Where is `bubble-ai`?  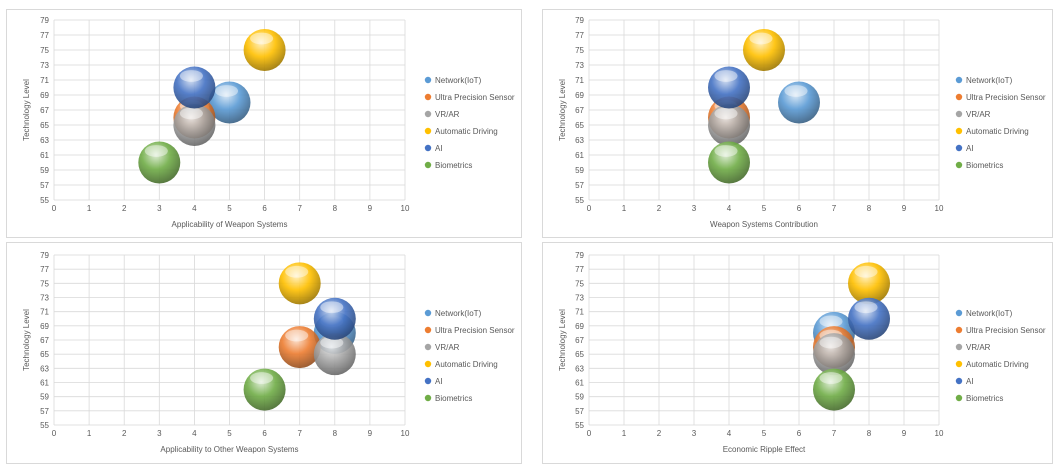 bubble-ai is located at coordinates (729, 87).